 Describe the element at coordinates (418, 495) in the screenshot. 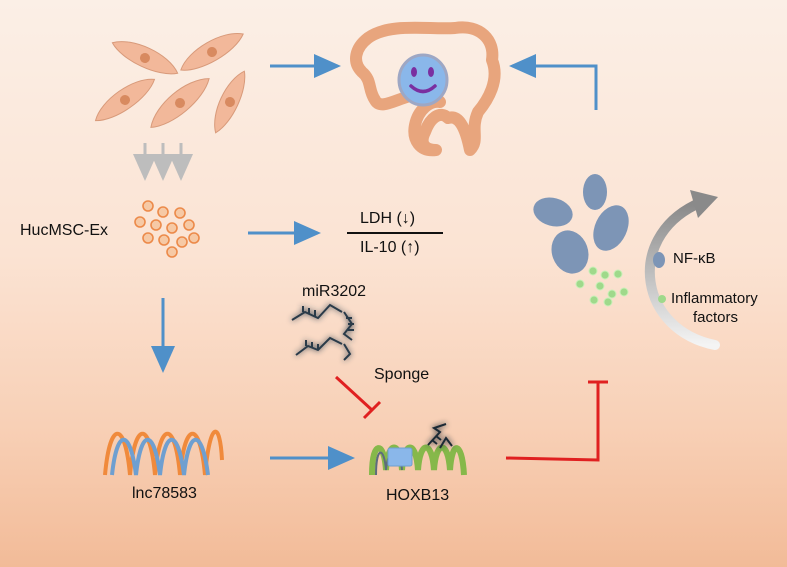

I see `hoxb13-label: HOXB13` at that location.